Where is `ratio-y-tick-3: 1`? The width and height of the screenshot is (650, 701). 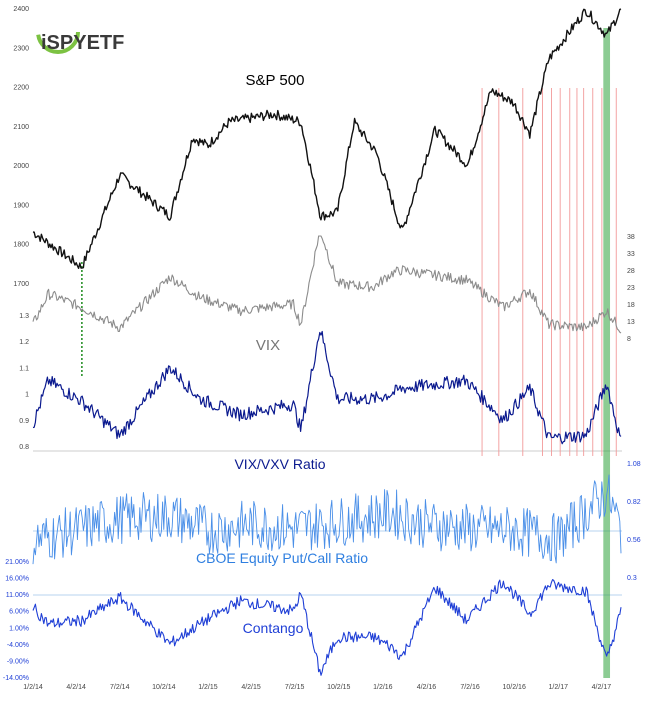 ratio-y-tick-3: 1 is located at coordinates (27, 395).